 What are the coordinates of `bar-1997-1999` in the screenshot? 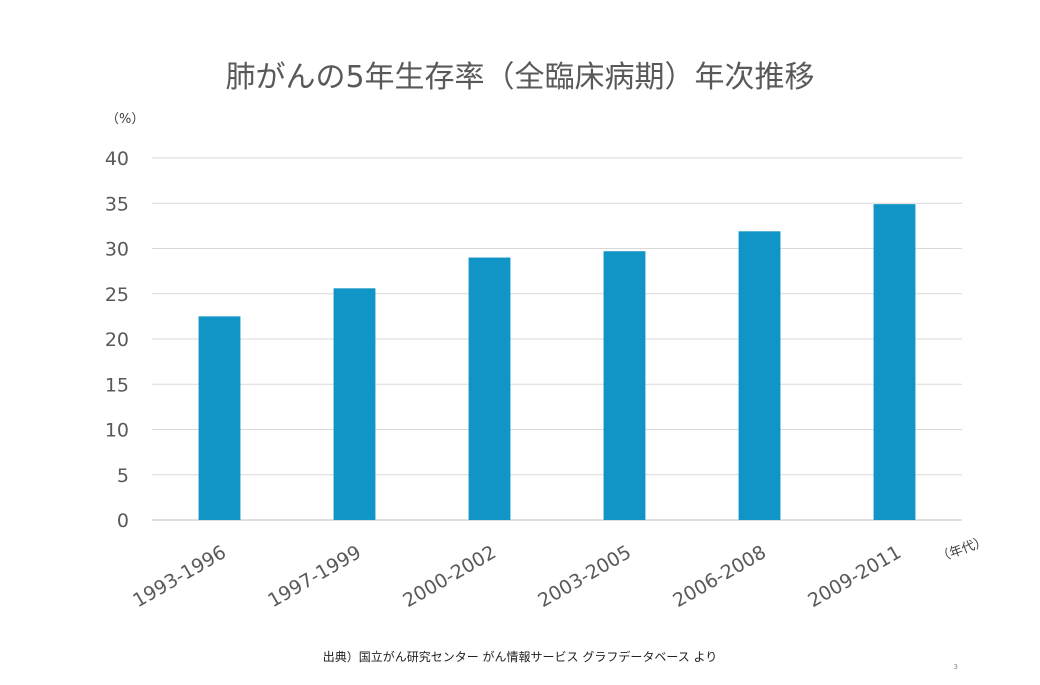 It's located at (354, 404).